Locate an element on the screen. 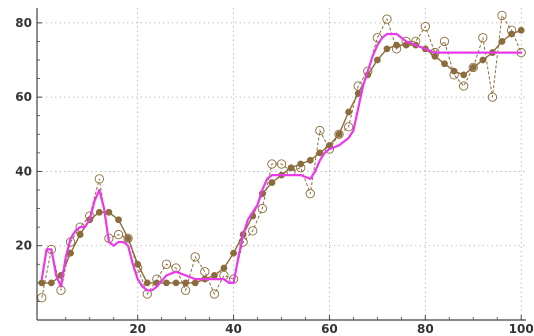 This screenshot has width=534, height=336. x-tick-labels: 20 40 60 80 100 is located at coordinates (331, 329).